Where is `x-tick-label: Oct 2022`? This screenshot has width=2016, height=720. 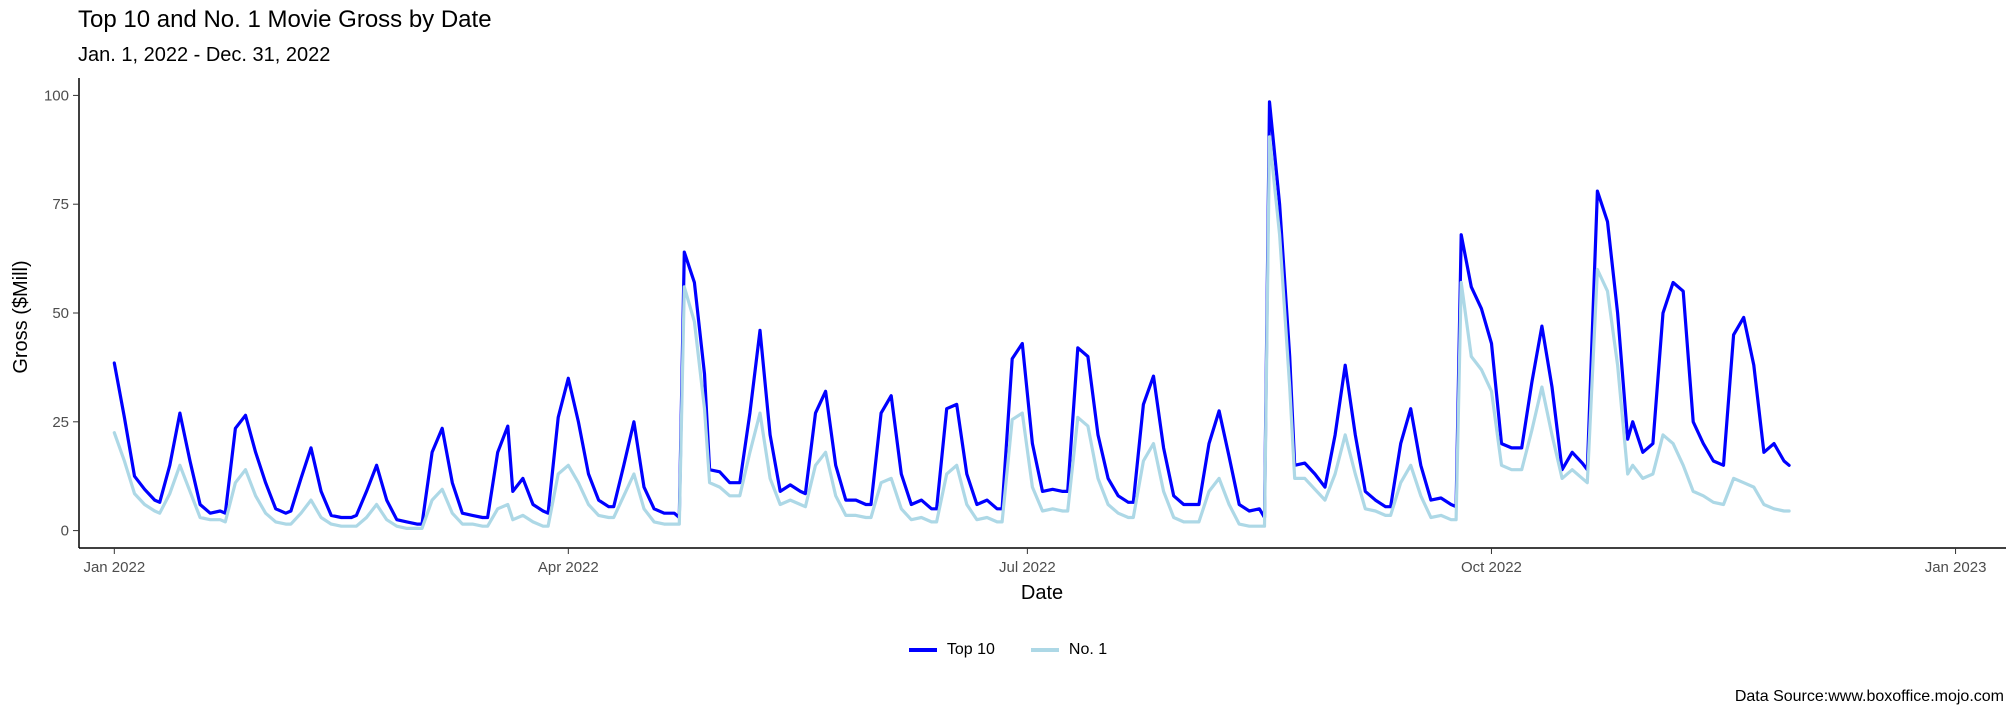 x-tick-label: Oct 2022 is located at coordinates (1491, 567).